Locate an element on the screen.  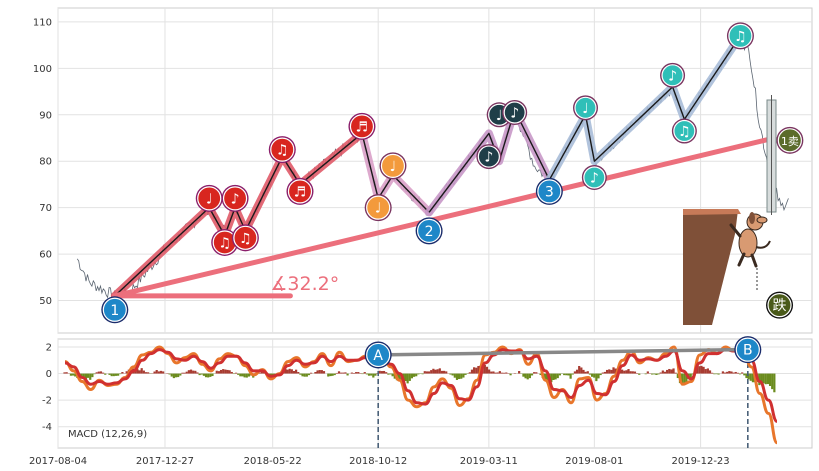
badge-label: 1 is located at coordinates (114, 311).